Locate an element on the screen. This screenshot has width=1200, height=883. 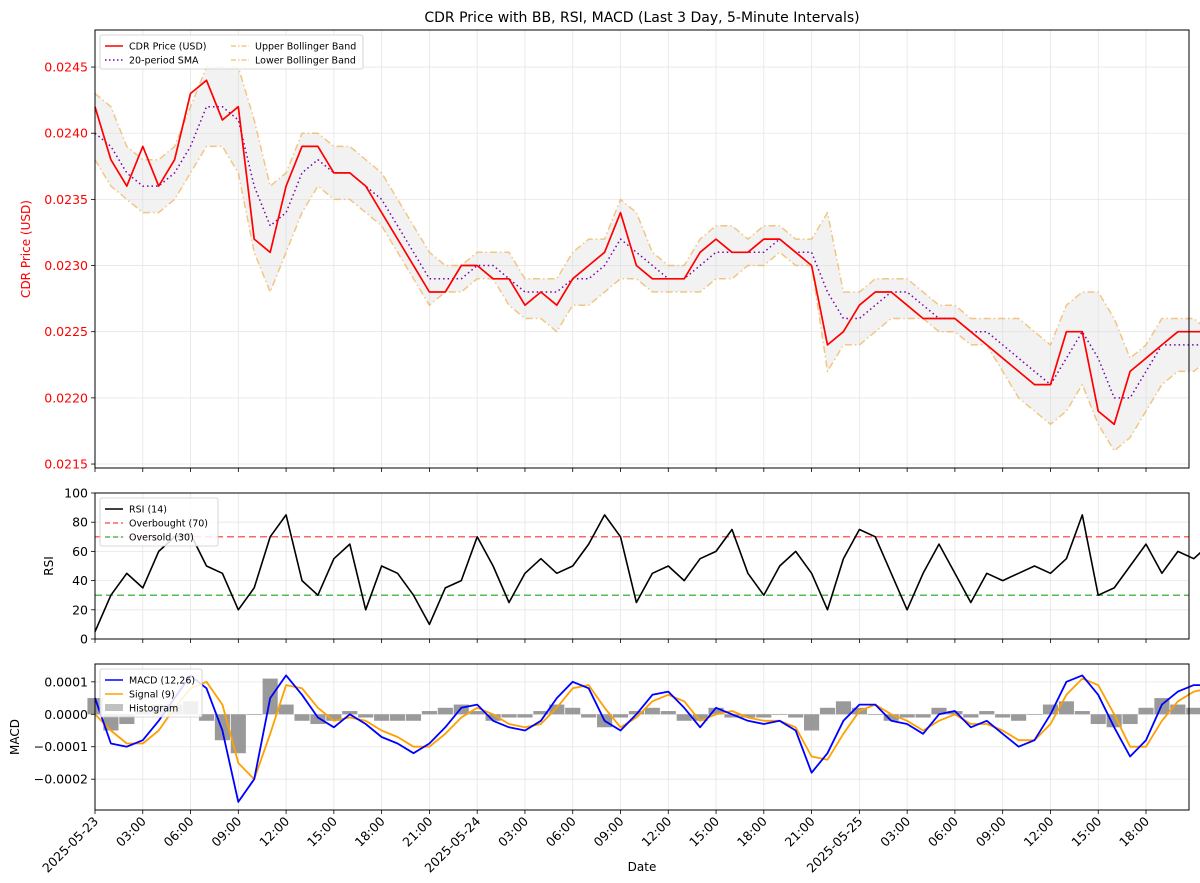
macd-legend-label: Signal (9) is located at coordinates (152, 695).